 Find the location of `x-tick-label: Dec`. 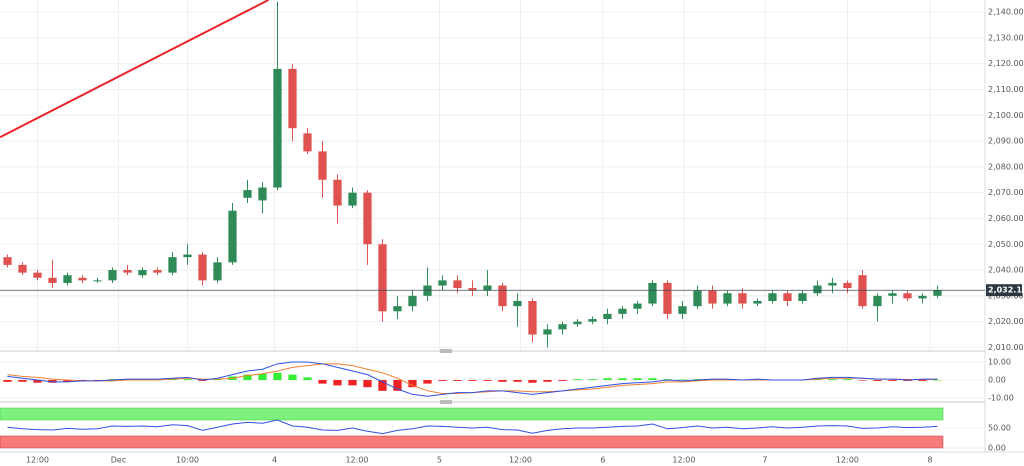

x-tick-label: Dec is located at coordinates (118, 460).